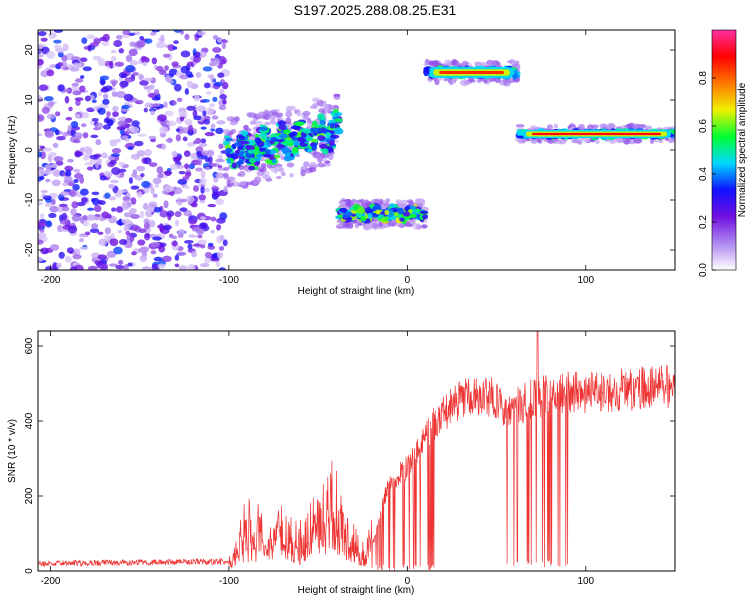  What do you see at coordinates (408, 280) in the screenshot?
I see `x-tick-label: 0` at bounding box center [408, 280].